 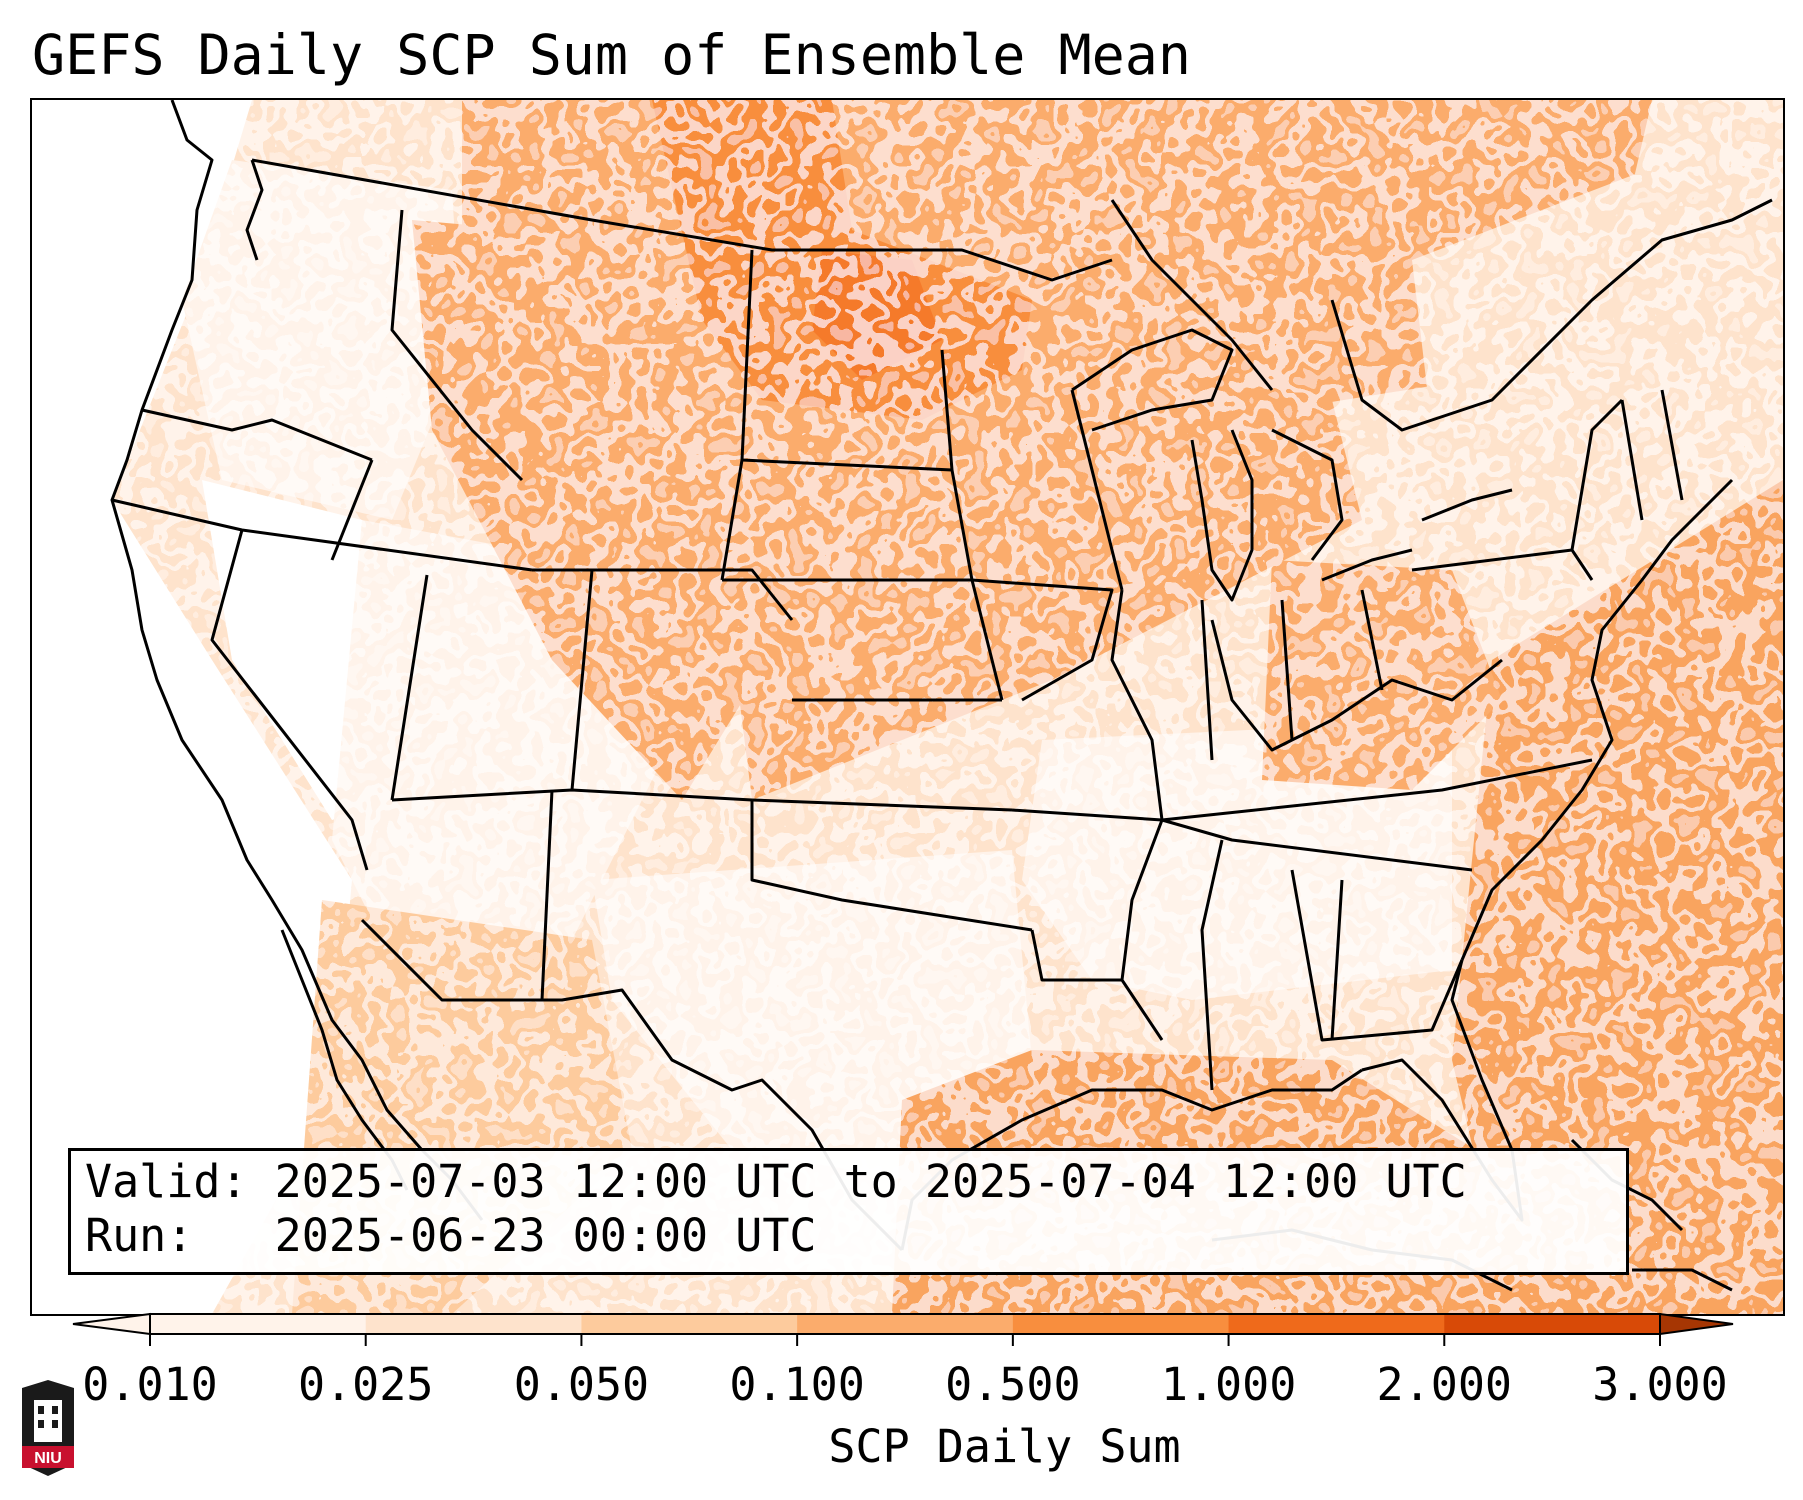 I want to click on logo-text: NIU, so click(x=48, y=1458).